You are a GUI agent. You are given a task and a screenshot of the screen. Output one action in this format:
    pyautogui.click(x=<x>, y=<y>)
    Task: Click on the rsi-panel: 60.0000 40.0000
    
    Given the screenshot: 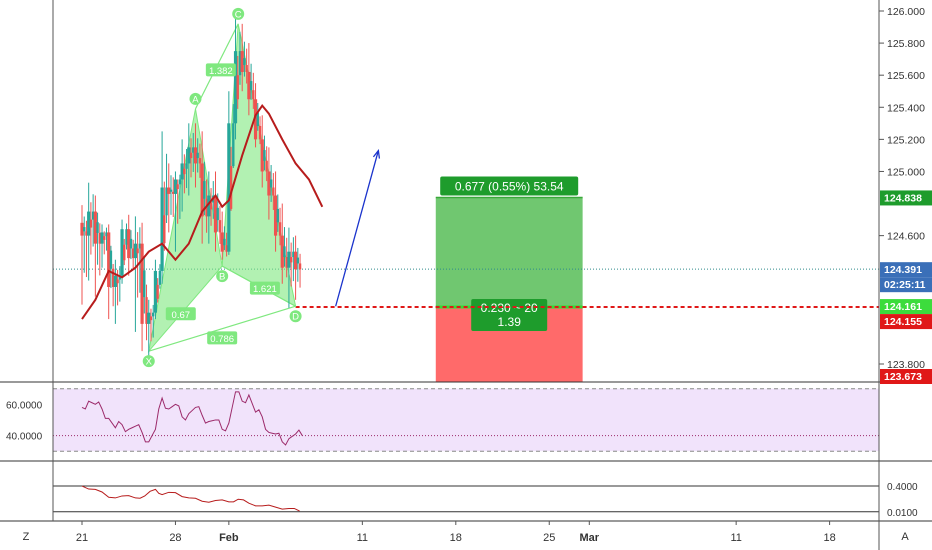 What is the action you would take?
    pyautogui.click(x=442, y=420)
    